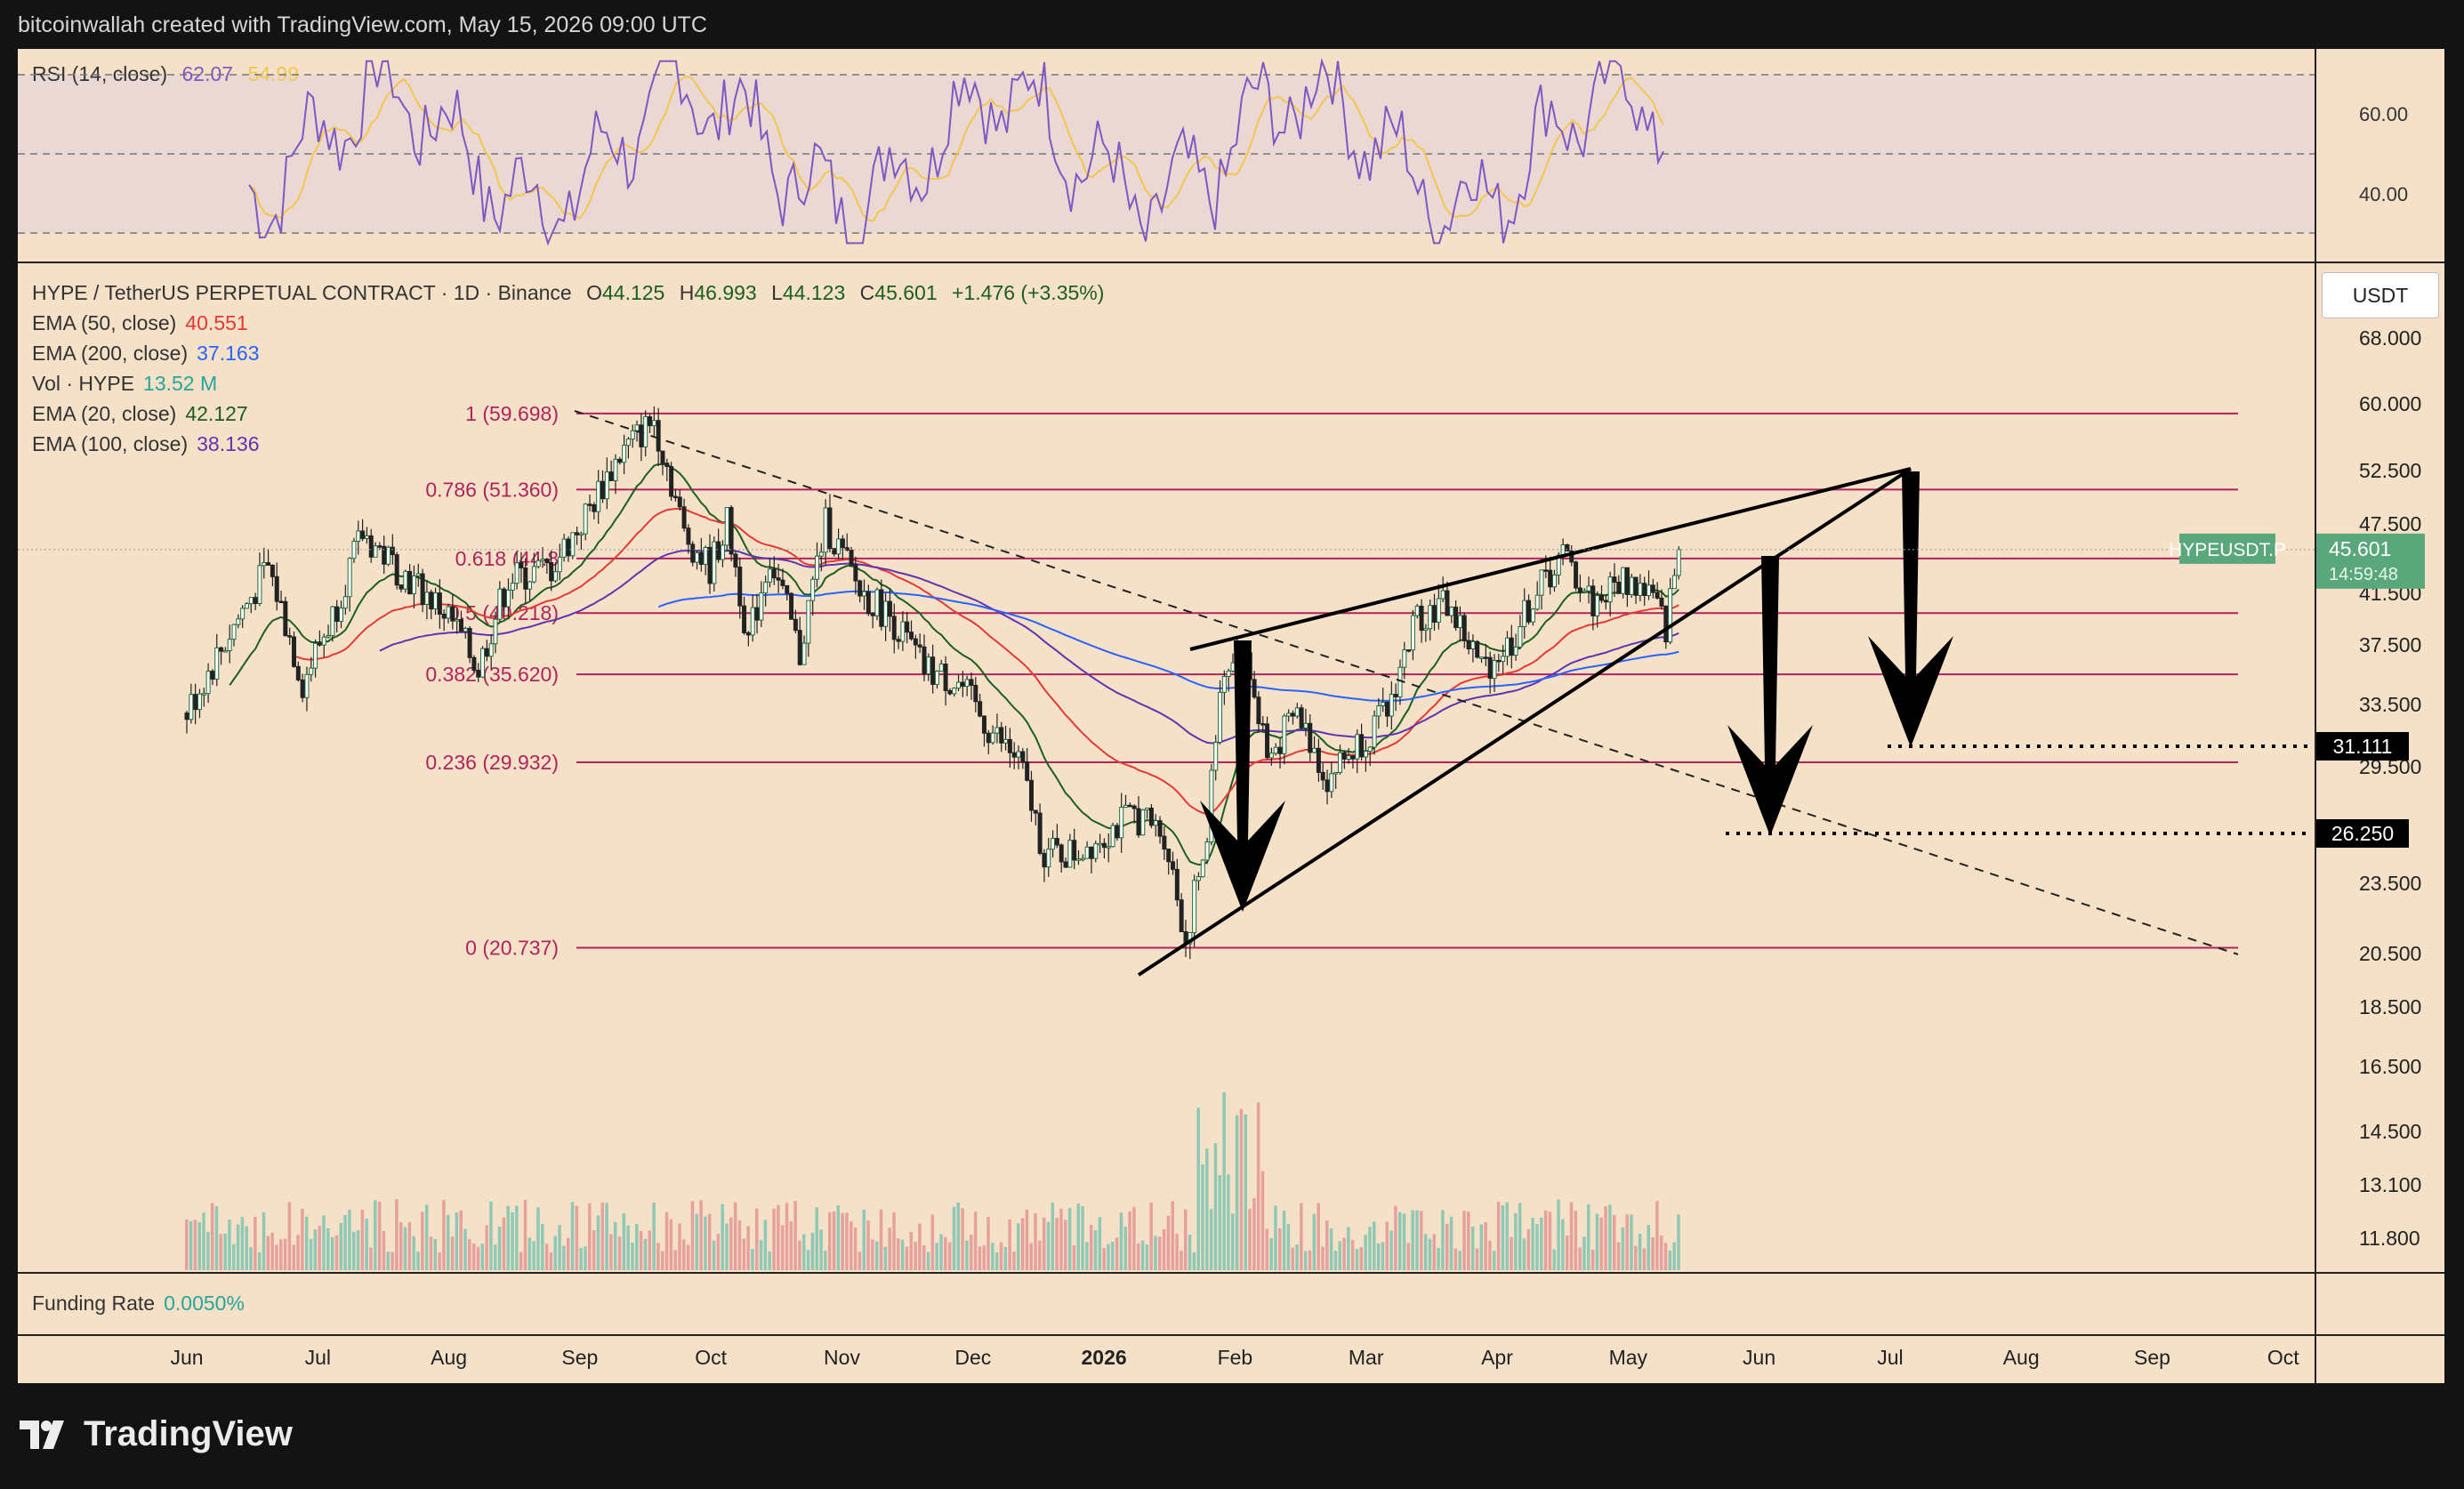  I want to click on funding-divider, so click(1231, 1335).